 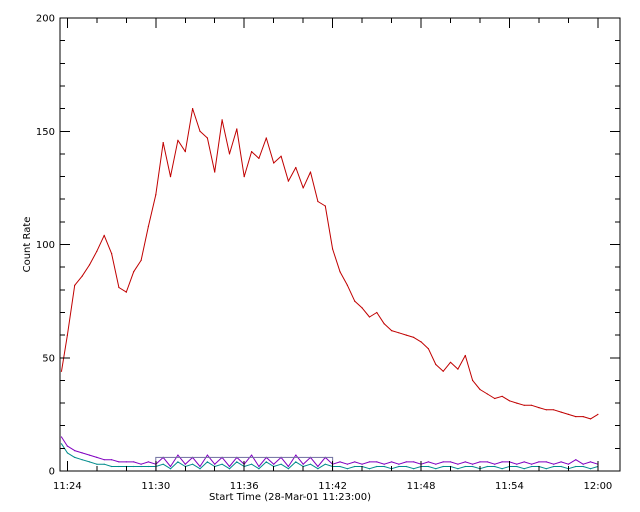 I want to click on x-tick-label: 11:42, so click(x=332, y=486).